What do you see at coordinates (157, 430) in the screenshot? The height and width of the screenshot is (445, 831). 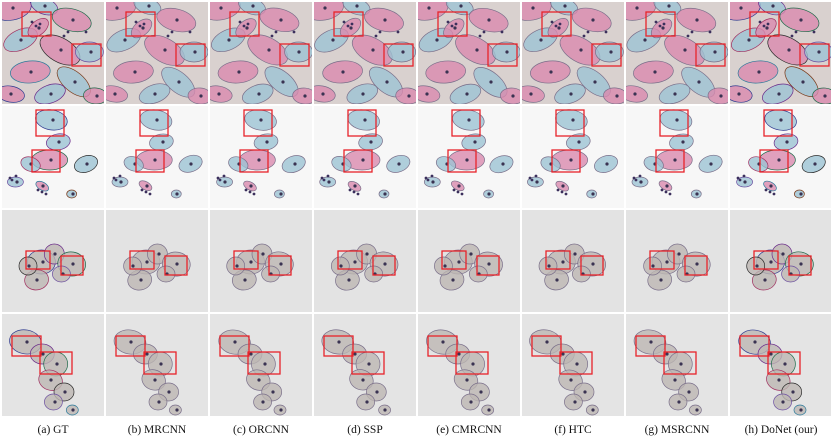 I see `caption-mrcnn: (b) MRCNN` at bounding box center [157, 430].